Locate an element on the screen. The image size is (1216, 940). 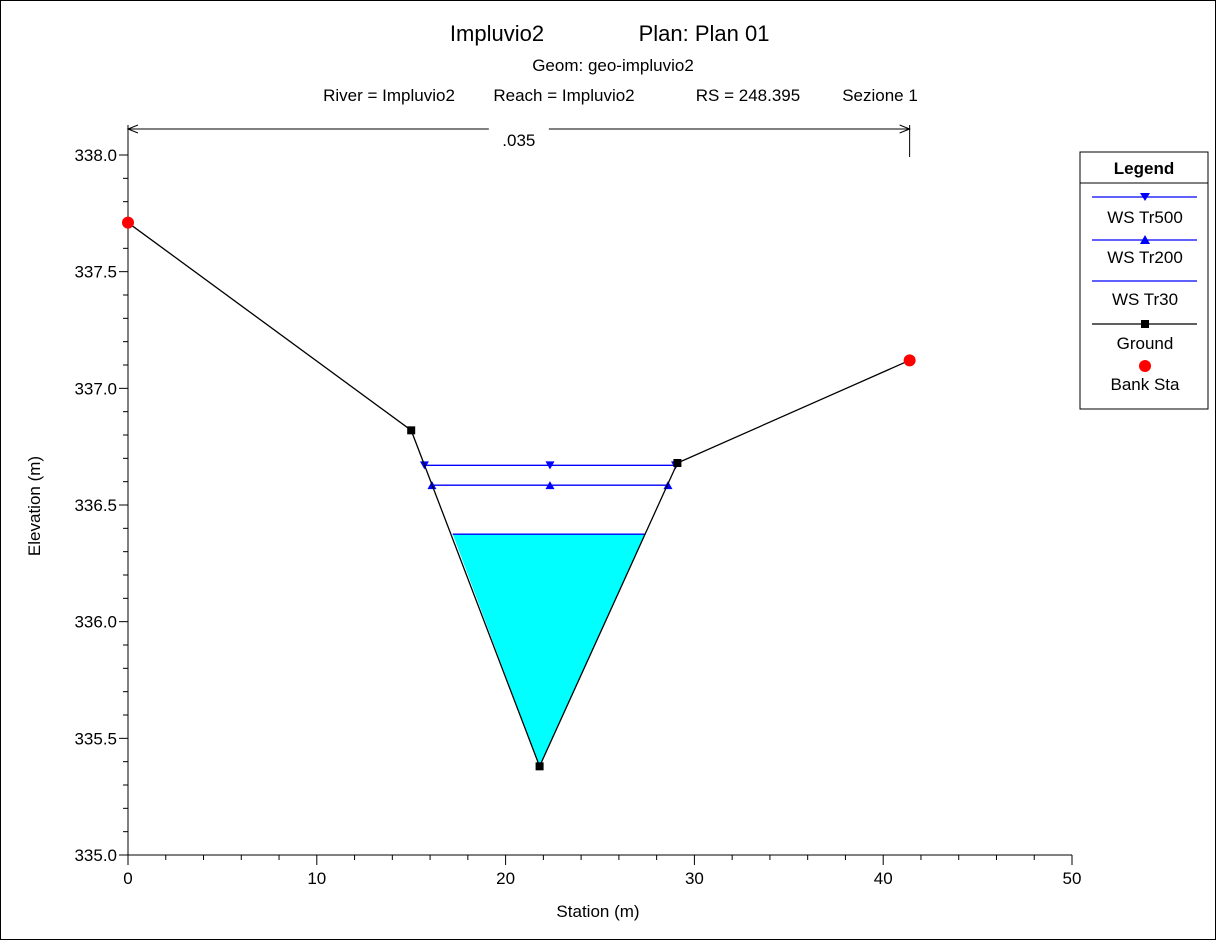
down-triangle-marker is located at coordinates (550, 465).